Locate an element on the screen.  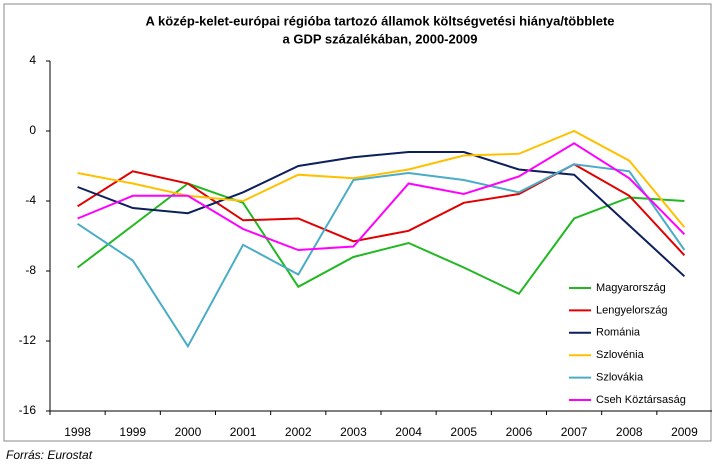
y-tick-label: -8 is located at coordinates (30, 270).